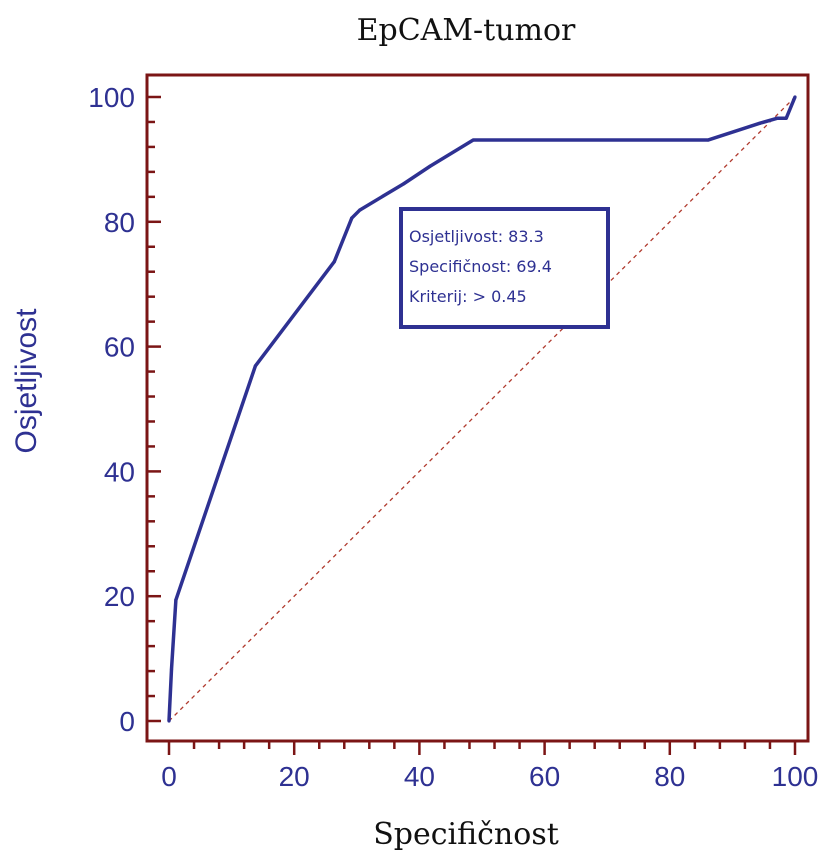 Image resolution: width=827 pixels, height=854 pixels. What do you see at coordinates (544, 776) in the screenshot?
I see `x-tick-label: 60` at bounding box center [544, 776].